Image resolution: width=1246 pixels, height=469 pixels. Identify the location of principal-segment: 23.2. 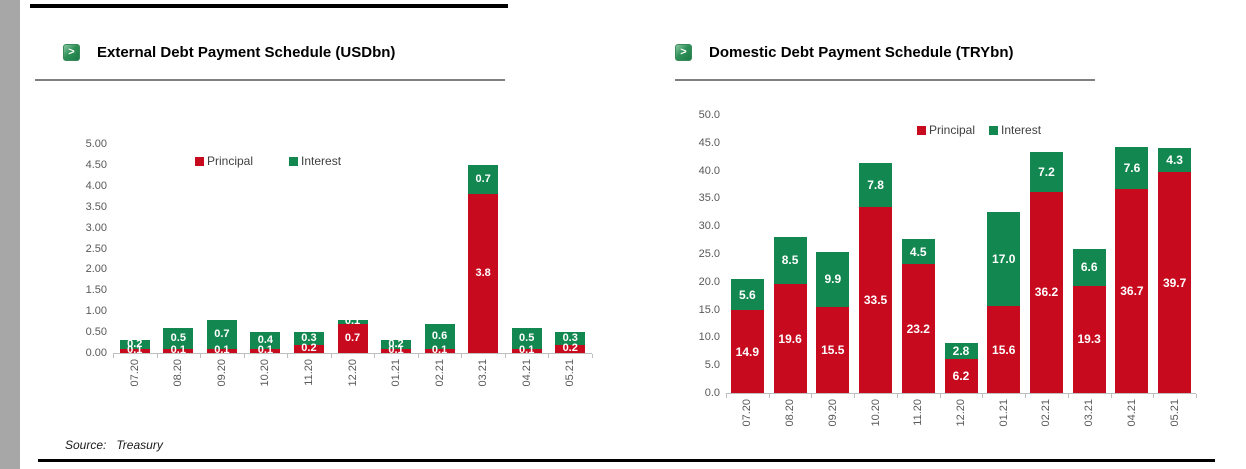
(918, 328).